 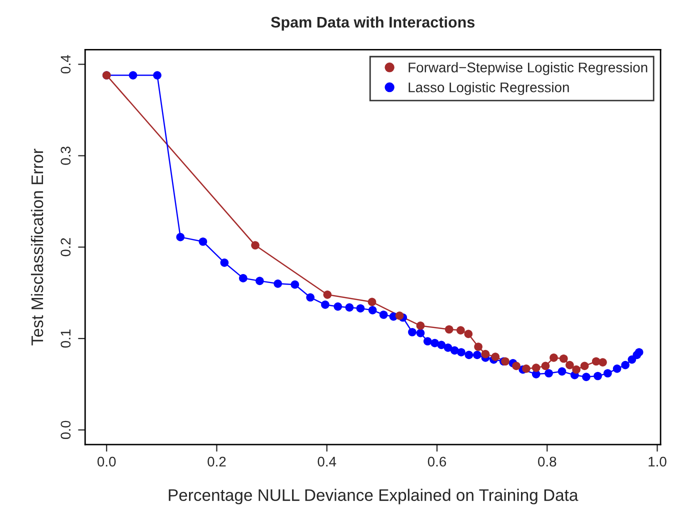 I want to click on chart-title: Spam Data with Interactions, so click(x=372, y=23).